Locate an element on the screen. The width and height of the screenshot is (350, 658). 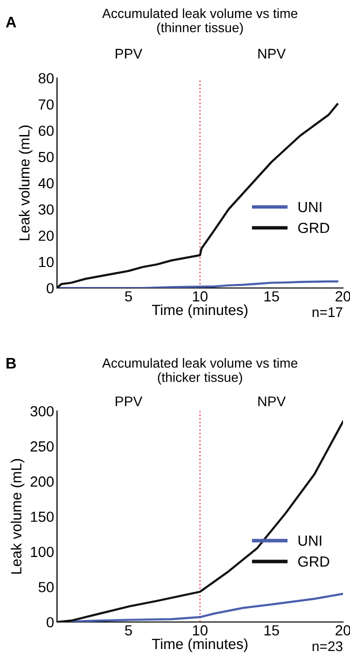
y-tick-label: 150 is located at coordinates (42, 517).